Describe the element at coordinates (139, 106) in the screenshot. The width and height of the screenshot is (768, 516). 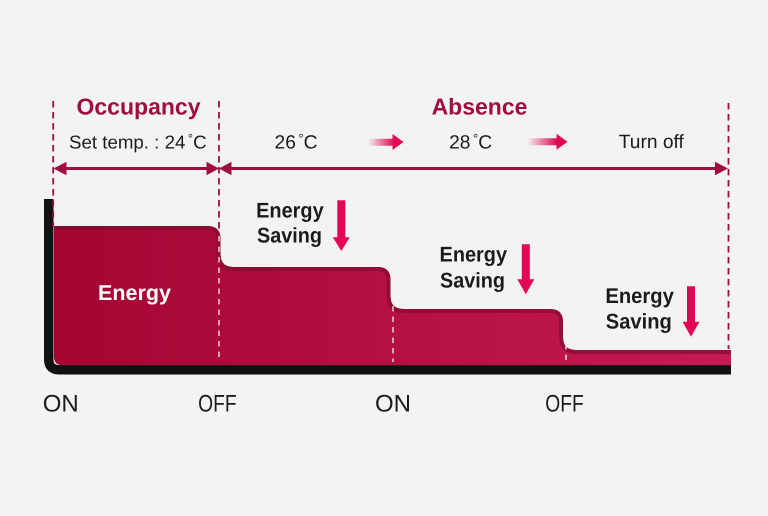
I see `svg-text: Occupancy` at that location.